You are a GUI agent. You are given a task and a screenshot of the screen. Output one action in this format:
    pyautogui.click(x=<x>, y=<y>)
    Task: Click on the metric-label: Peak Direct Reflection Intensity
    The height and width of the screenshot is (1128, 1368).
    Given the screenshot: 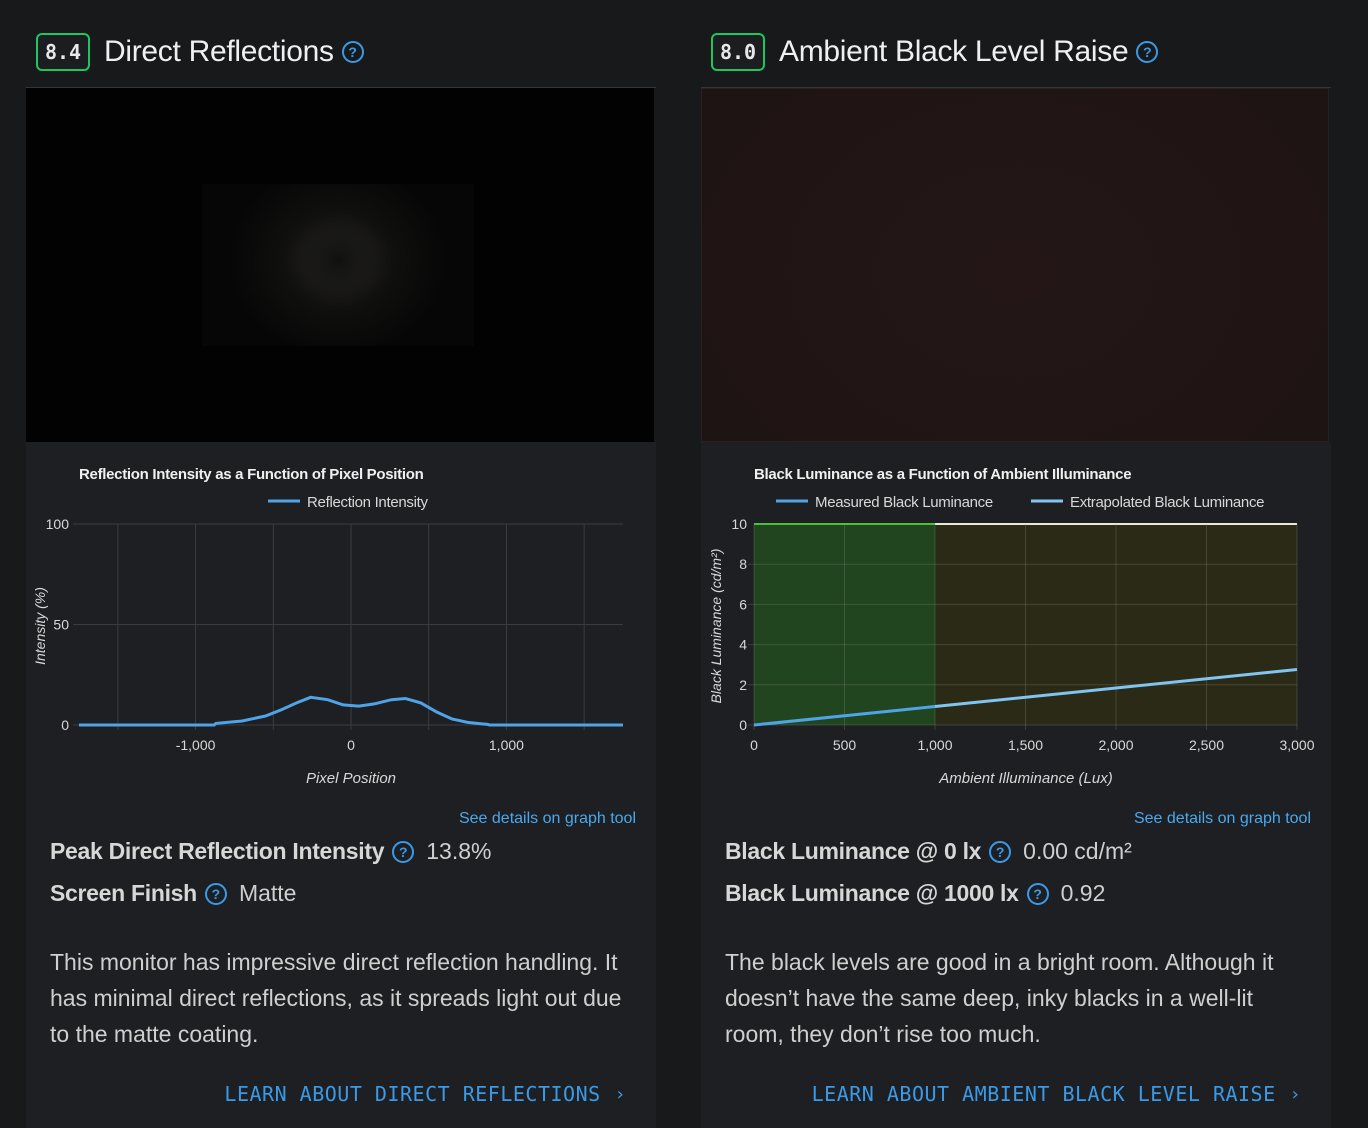 What is the action you would take?
    pyautogui.click(x=217, y=851)
    